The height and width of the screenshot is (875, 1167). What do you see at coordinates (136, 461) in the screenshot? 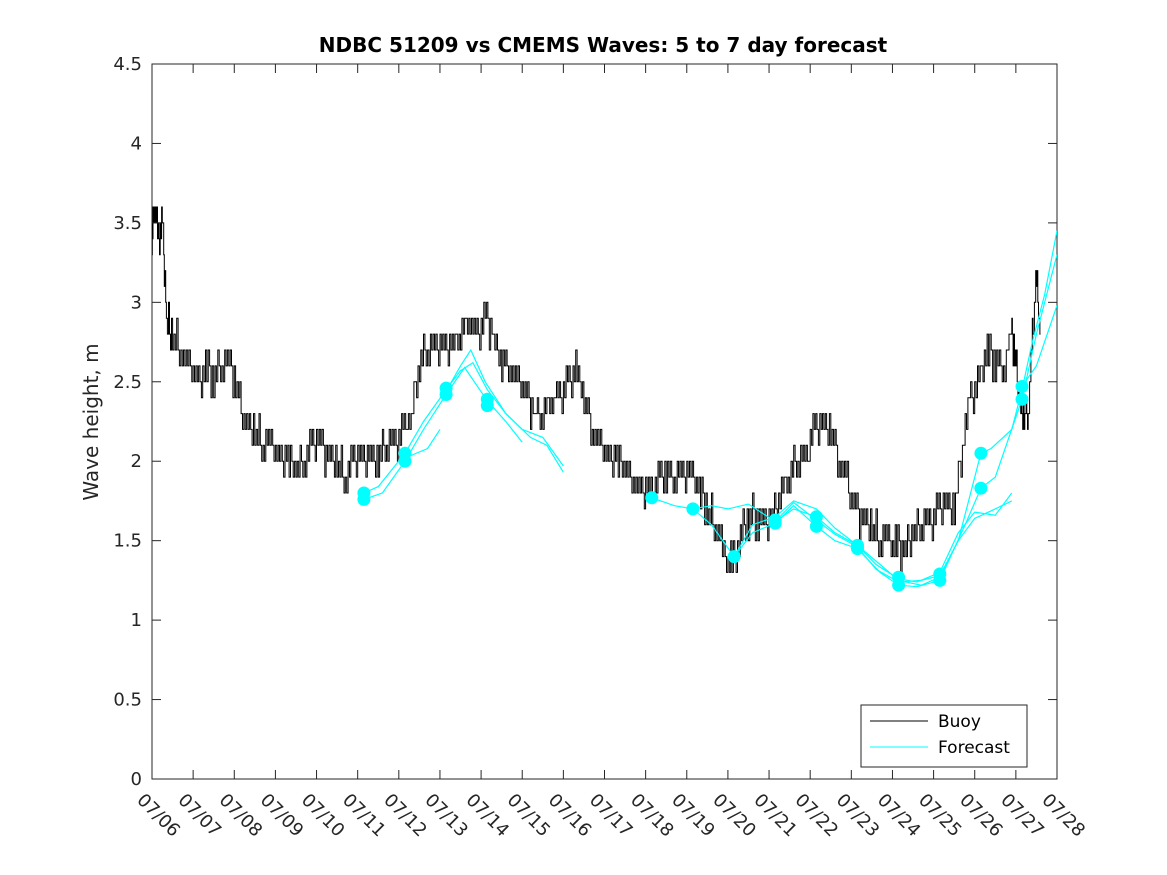
I see `y-tick-label: 2` at bounding box center [136, 461].